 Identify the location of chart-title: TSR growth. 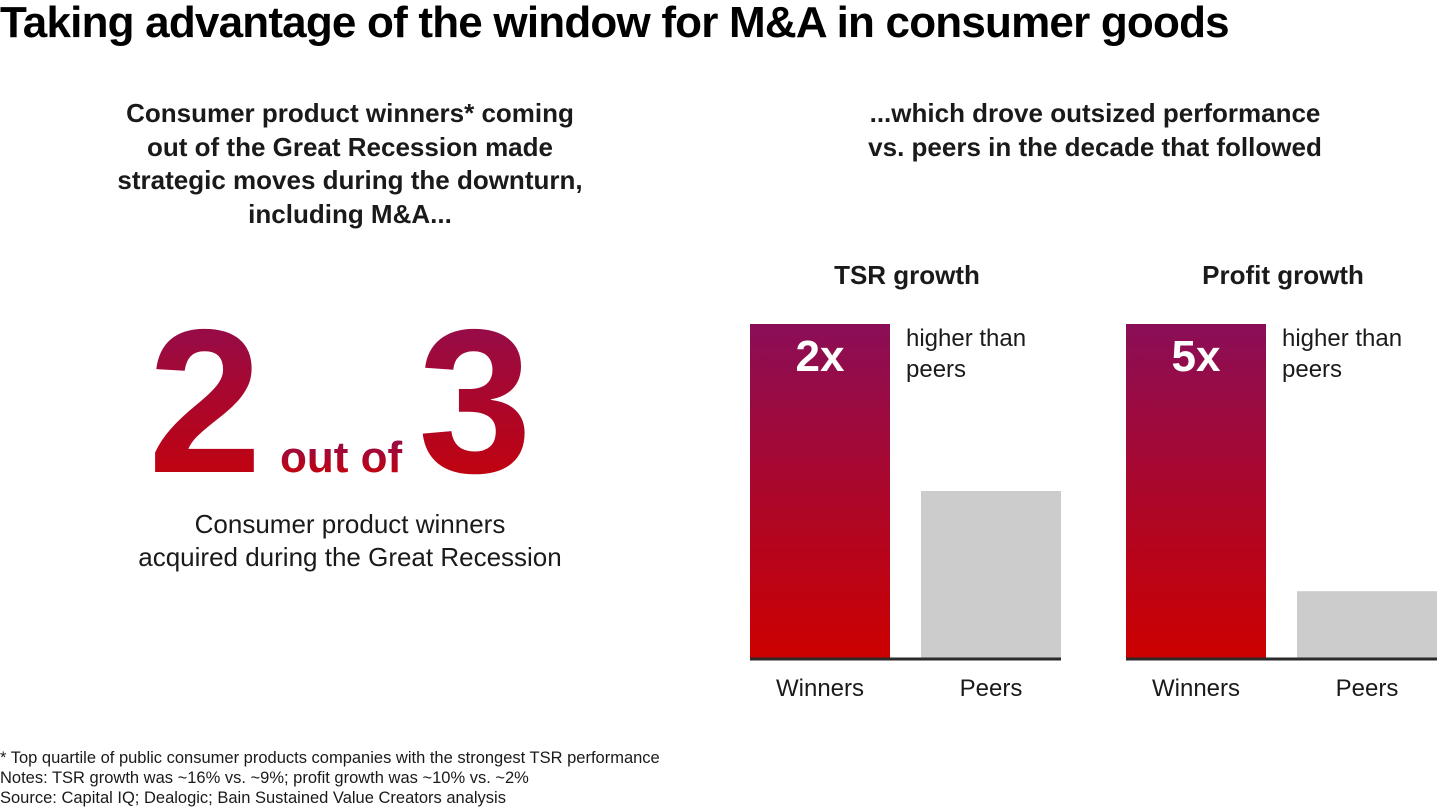
(907, 275).